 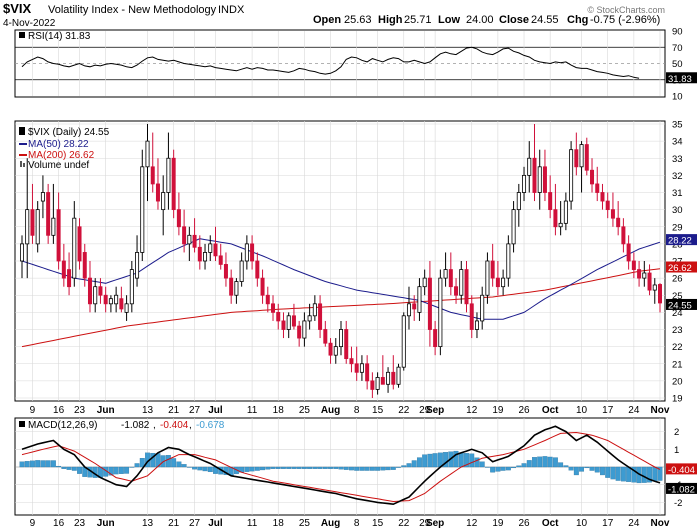 I want to click on price-tick-26: 26, so click(x=677, y=279).